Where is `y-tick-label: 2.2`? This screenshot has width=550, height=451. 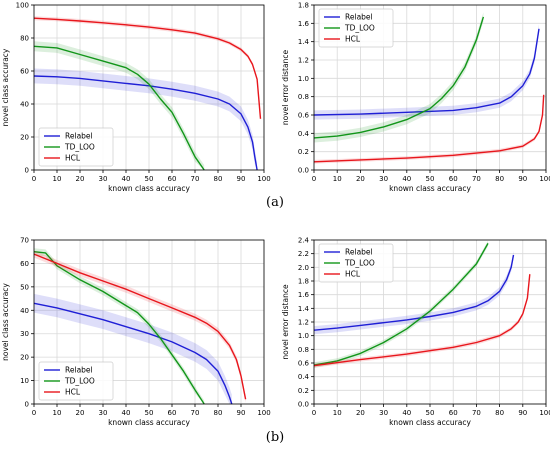 y-tick-label: 2.2 is located at coordinates (303, 254).